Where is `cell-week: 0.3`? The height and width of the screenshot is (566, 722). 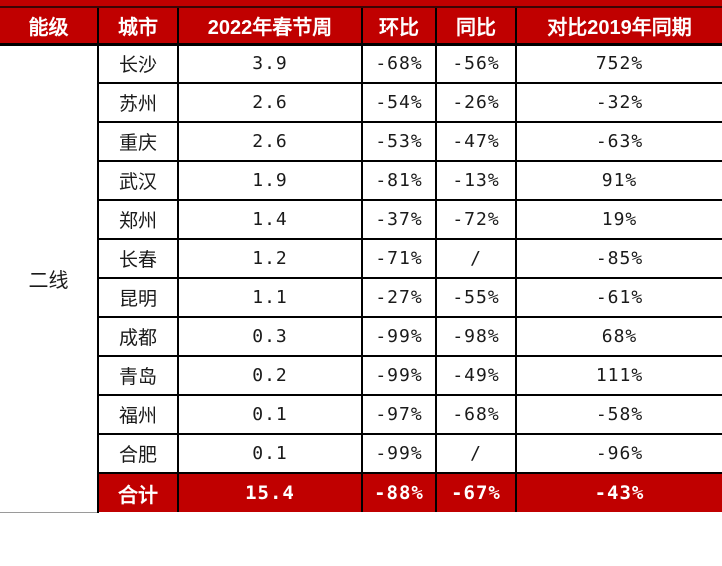
cell-week: 0.3 is located at coordinates (270, 336).